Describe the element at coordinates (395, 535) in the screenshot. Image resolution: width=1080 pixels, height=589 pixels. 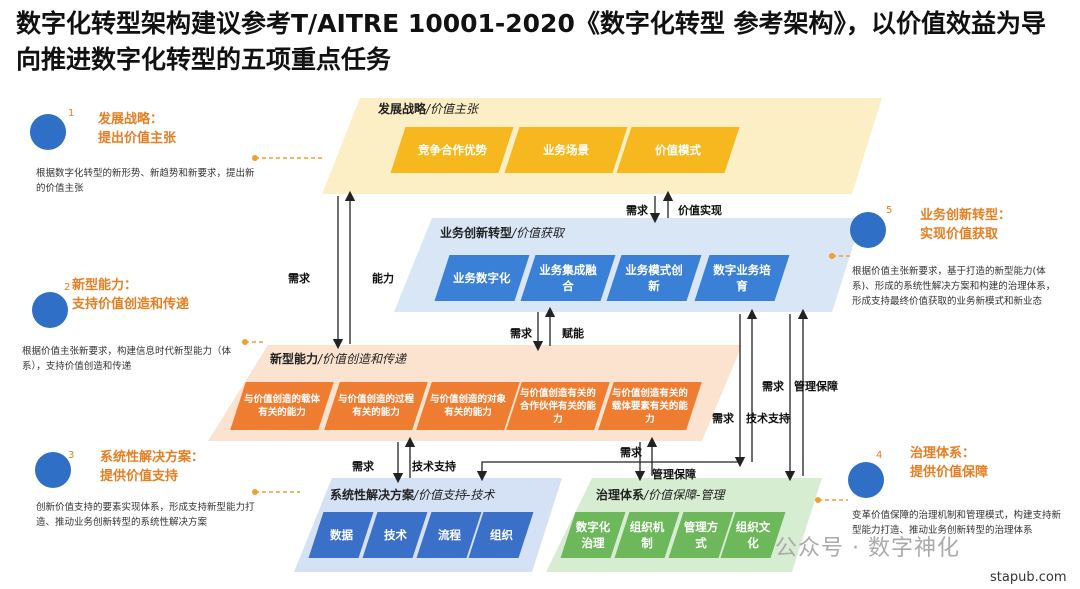
I see `box-label: 技术` at that location.